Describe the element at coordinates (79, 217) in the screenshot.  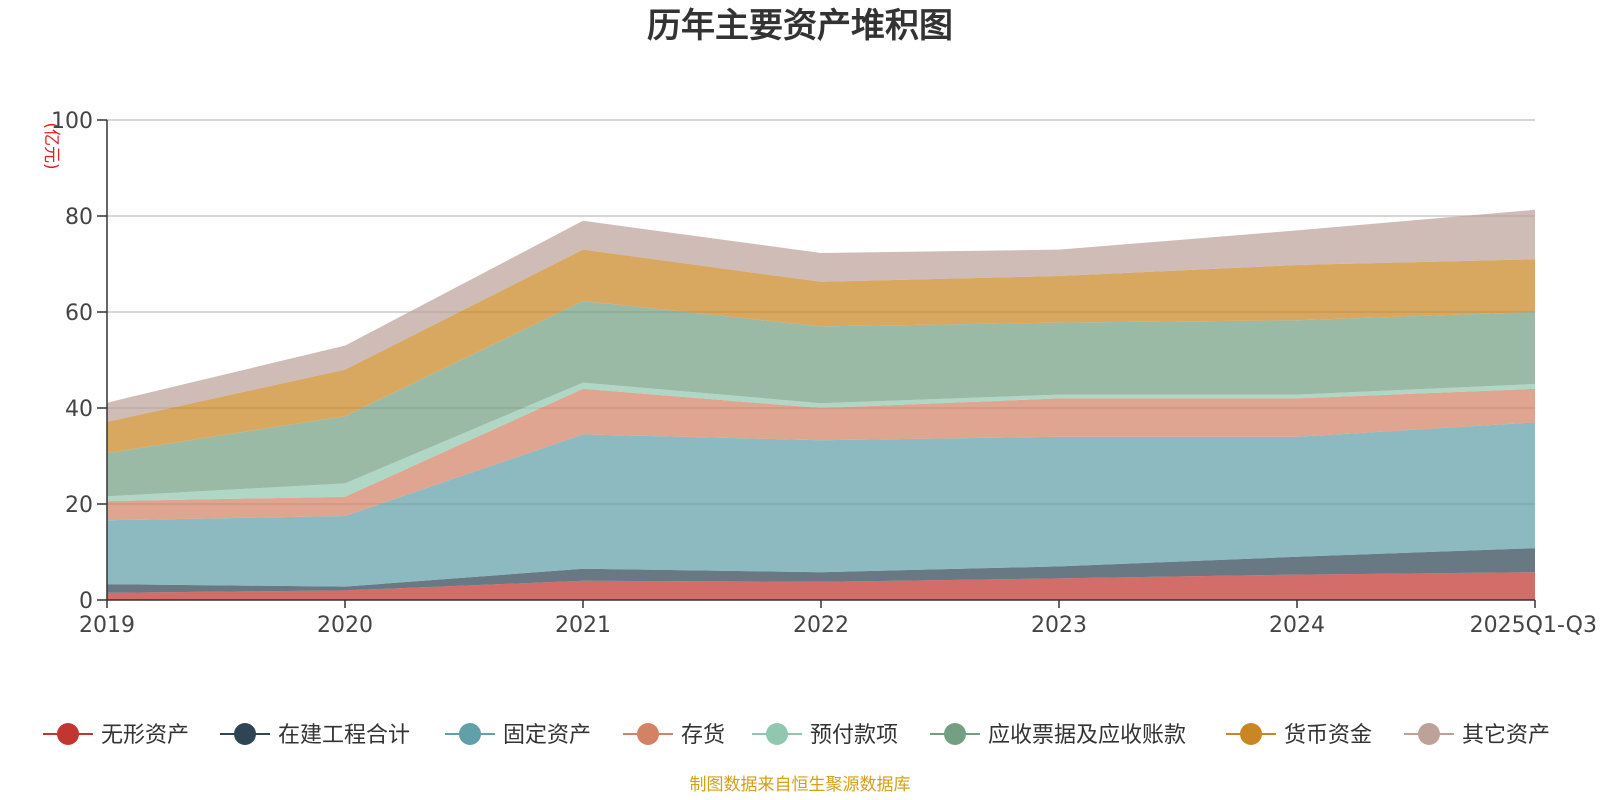
I see `y-tick-label: 80` at that location.